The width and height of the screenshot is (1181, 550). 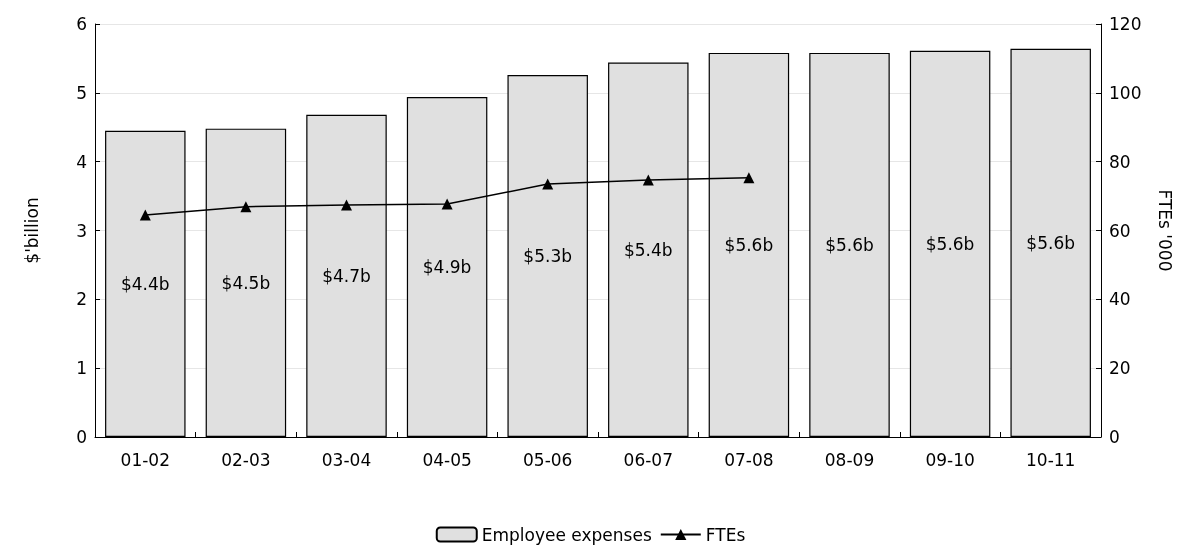 What do you see at coordinates (566, 534) in the screenshot?
I see `legend-label: Employee expenses` at bounding box center [566, 534].